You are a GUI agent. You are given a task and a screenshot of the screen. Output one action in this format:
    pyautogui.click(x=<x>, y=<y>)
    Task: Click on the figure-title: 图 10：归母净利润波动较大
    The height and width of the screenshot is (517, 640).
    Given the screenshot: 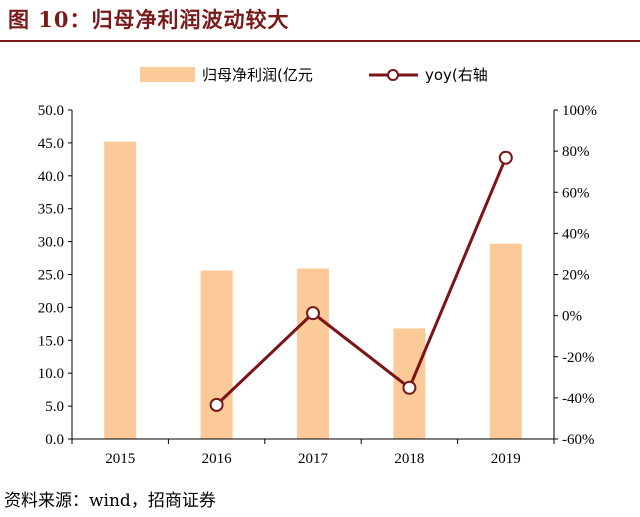 What is the action you would take?
    pyautogui.click(x=149, y=19)
    